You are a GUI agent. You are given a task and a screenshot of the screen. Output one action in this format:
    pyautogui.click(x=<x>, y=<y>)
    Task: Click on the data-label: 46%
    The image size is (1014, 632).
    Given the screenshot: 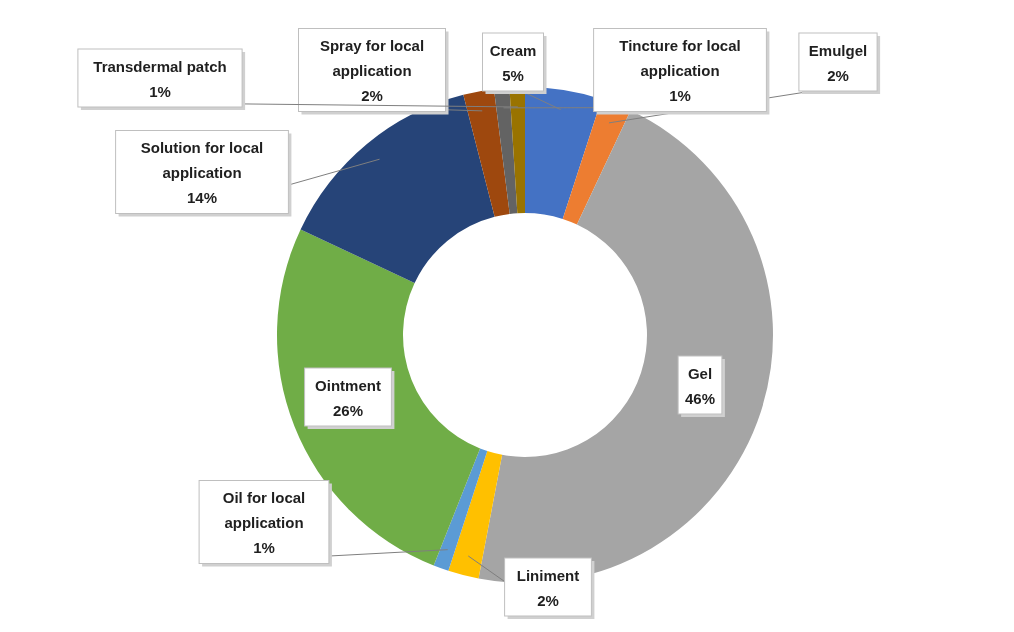 What is the action you would take?
    pyautogui.click(x=700, y=398)
    